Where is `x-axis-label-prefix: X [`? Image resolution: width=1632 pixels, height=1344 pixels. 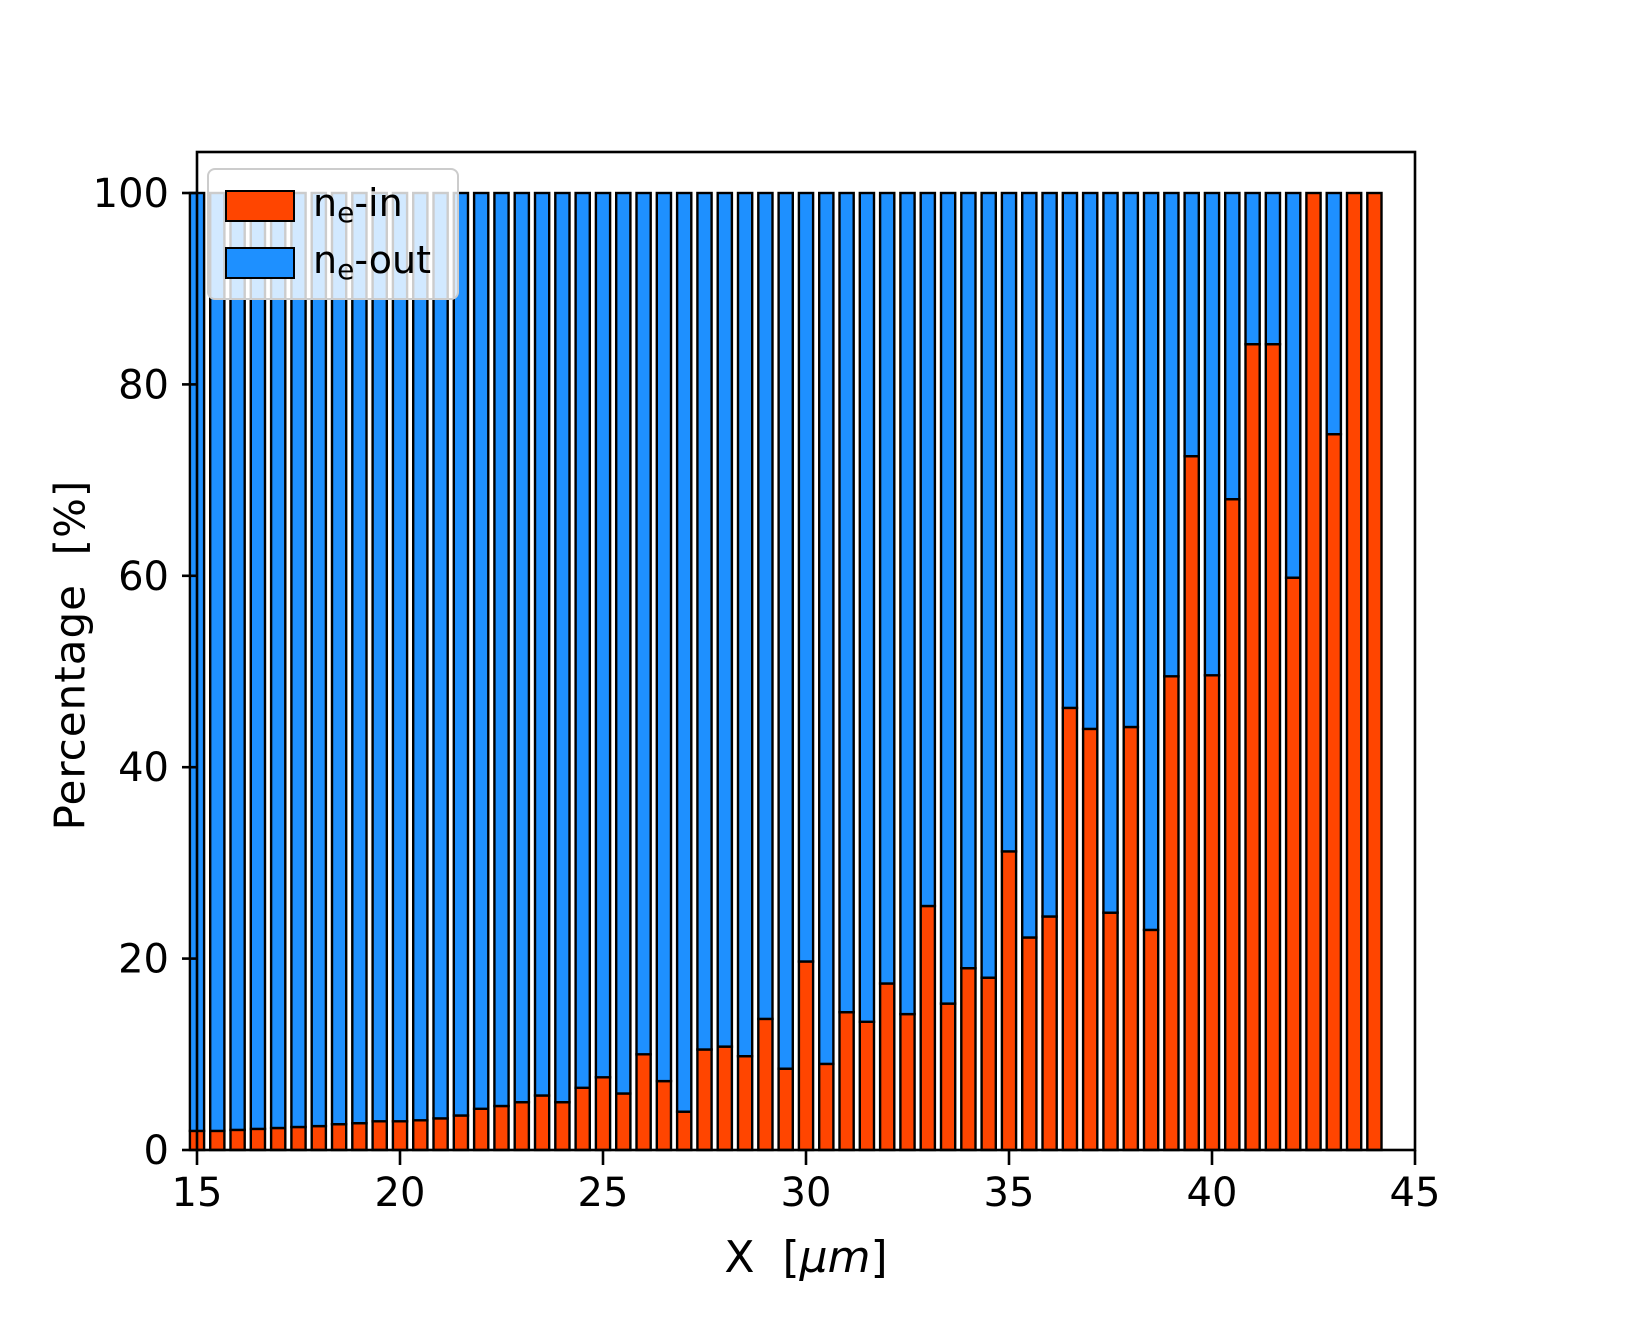
x-axis-label-prefix: X [ is located at coordinates (762, 1257).